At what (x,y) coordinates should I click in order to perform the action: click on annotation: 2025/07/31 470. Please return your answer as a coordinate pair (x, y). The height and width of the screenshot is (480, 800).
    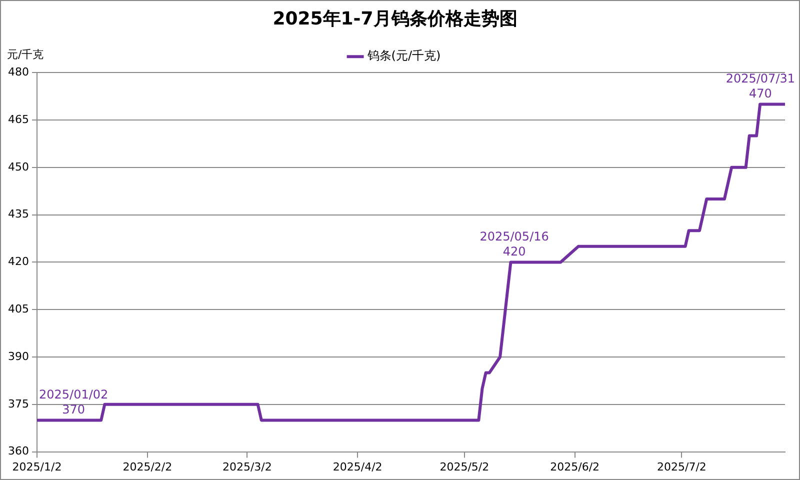
    Looking at the image, I should click on (761, 85).